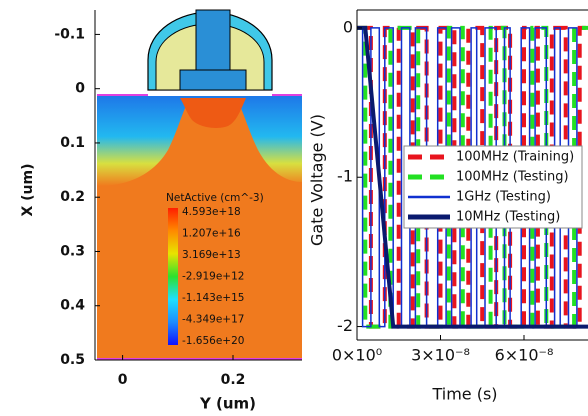 This screenshot has height=416, width=588. What do you see at coordinates (233, 380) in the screenshot?
I see `x-tick-label: 0.2` at bounding box center [233, 380].